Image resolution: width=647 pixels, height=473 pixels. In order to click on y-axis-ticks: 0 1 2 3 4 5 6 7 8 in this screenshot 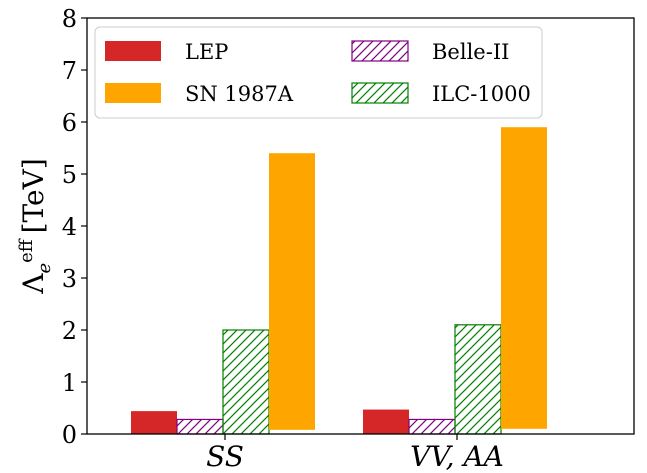, I will do `click(74, 227)`.